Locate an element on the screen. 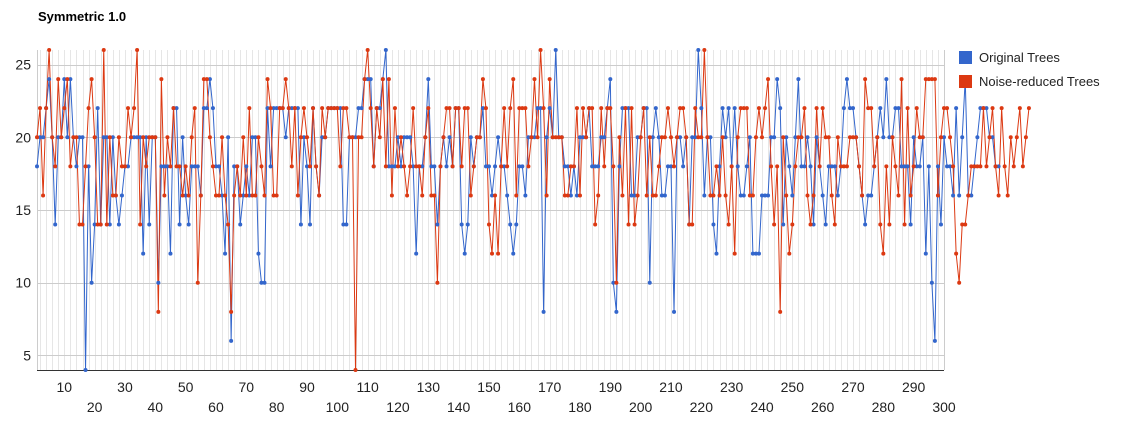 Image resolution: width=1125 pixels, height=423 pixels. x-tick-label: 270 is located at coordinates (853, 387).